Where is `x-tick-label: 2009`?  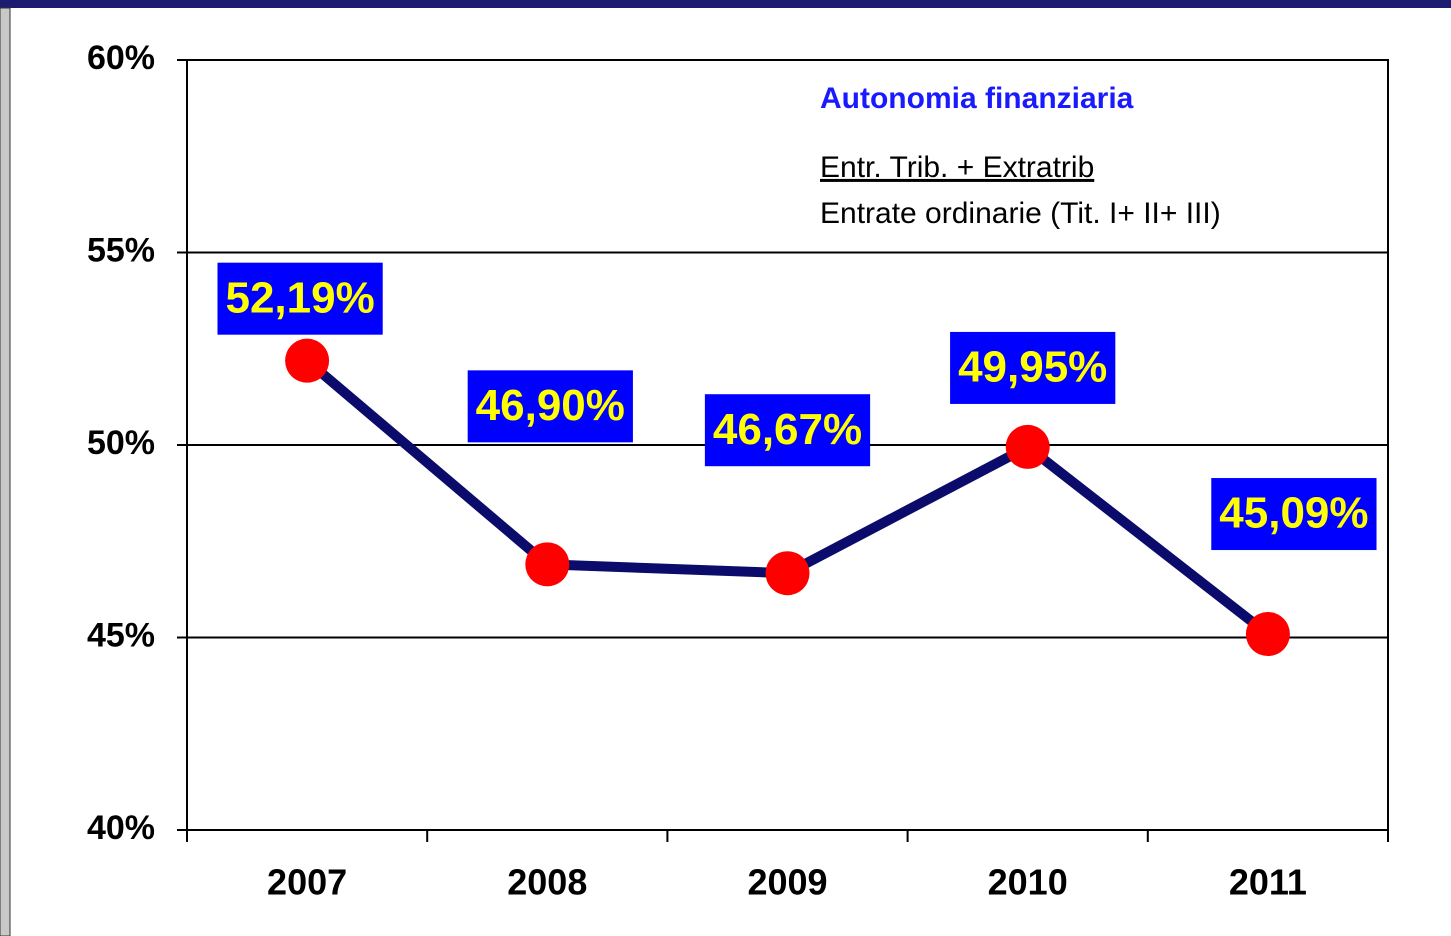
x-tick-label: 2009 is located at coordinates (787, 882).